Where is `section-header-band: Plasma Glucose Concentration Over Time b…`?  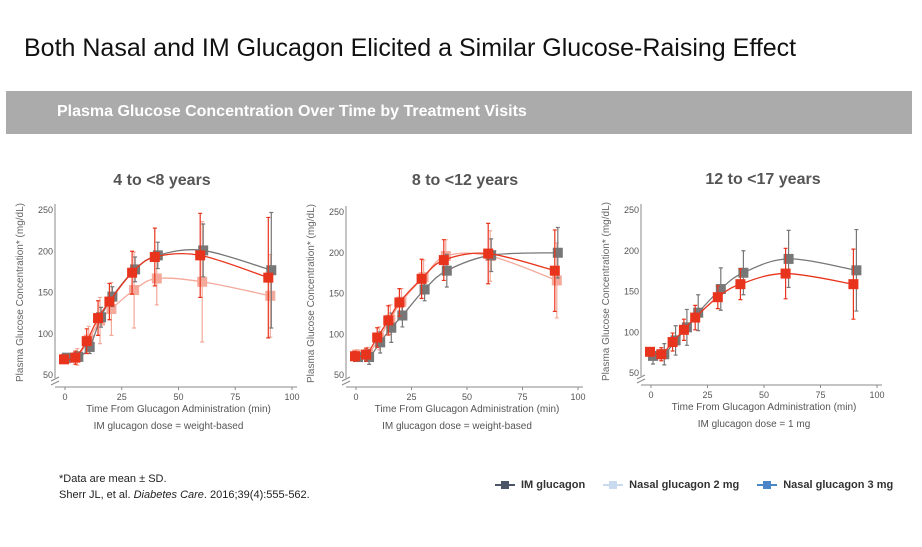
section-header-band: Plasma Glucose Concentration Over Time b… is located at coordinates (459, 112).